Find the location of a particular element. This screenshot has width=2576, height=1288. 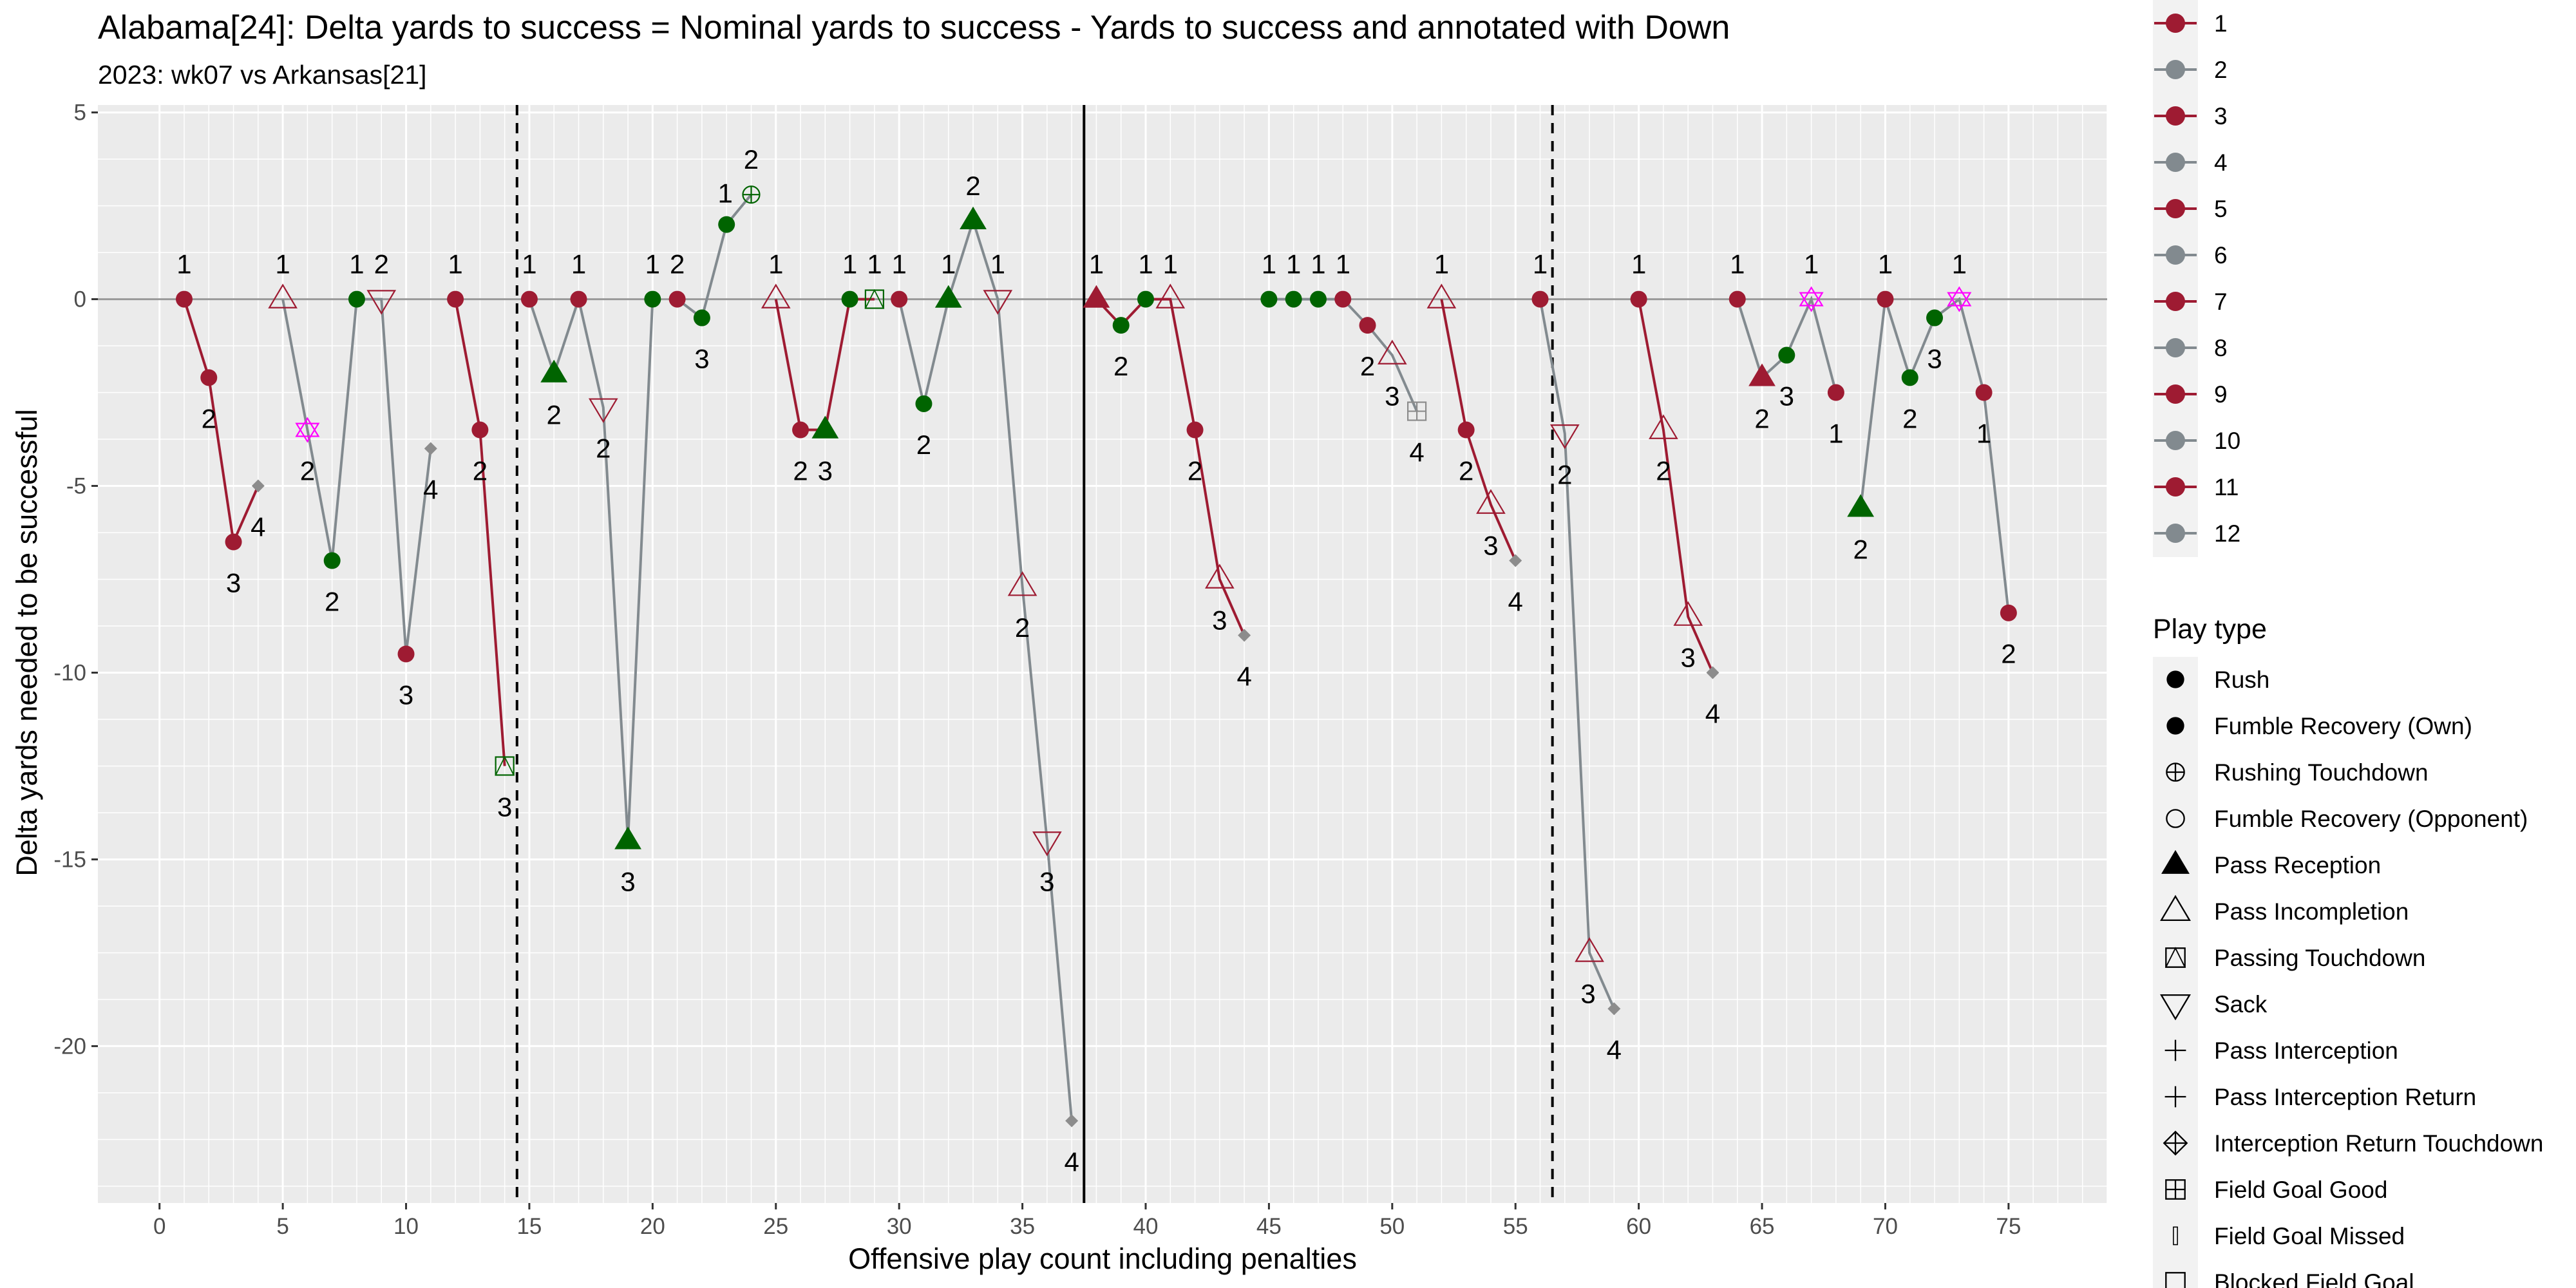

y-tick-label: 0 is located at coordinates (80, 299).